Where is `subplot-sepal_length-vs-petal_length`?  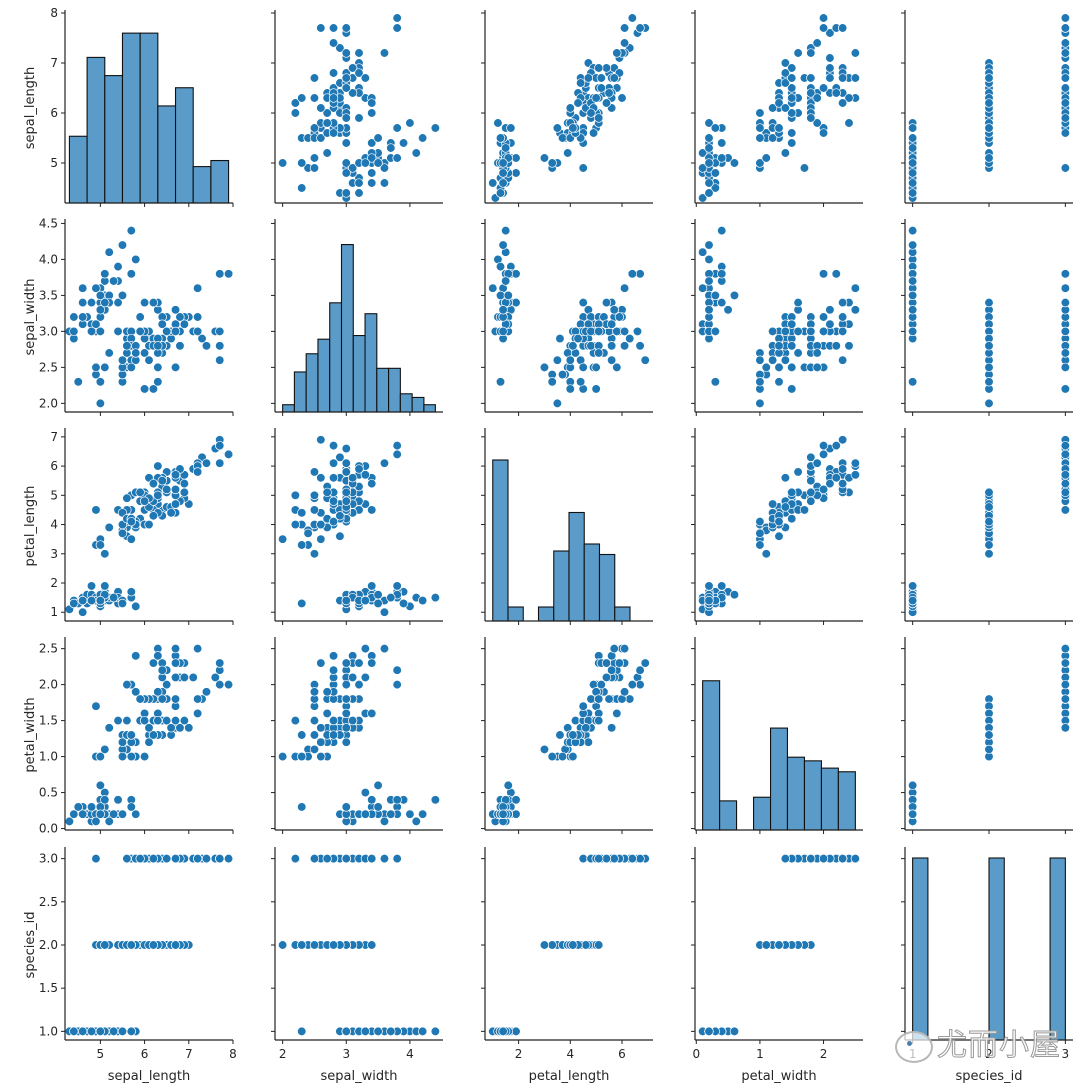
subplot-sepal_length-vs-petal_length is located at coordinates (567, 108).